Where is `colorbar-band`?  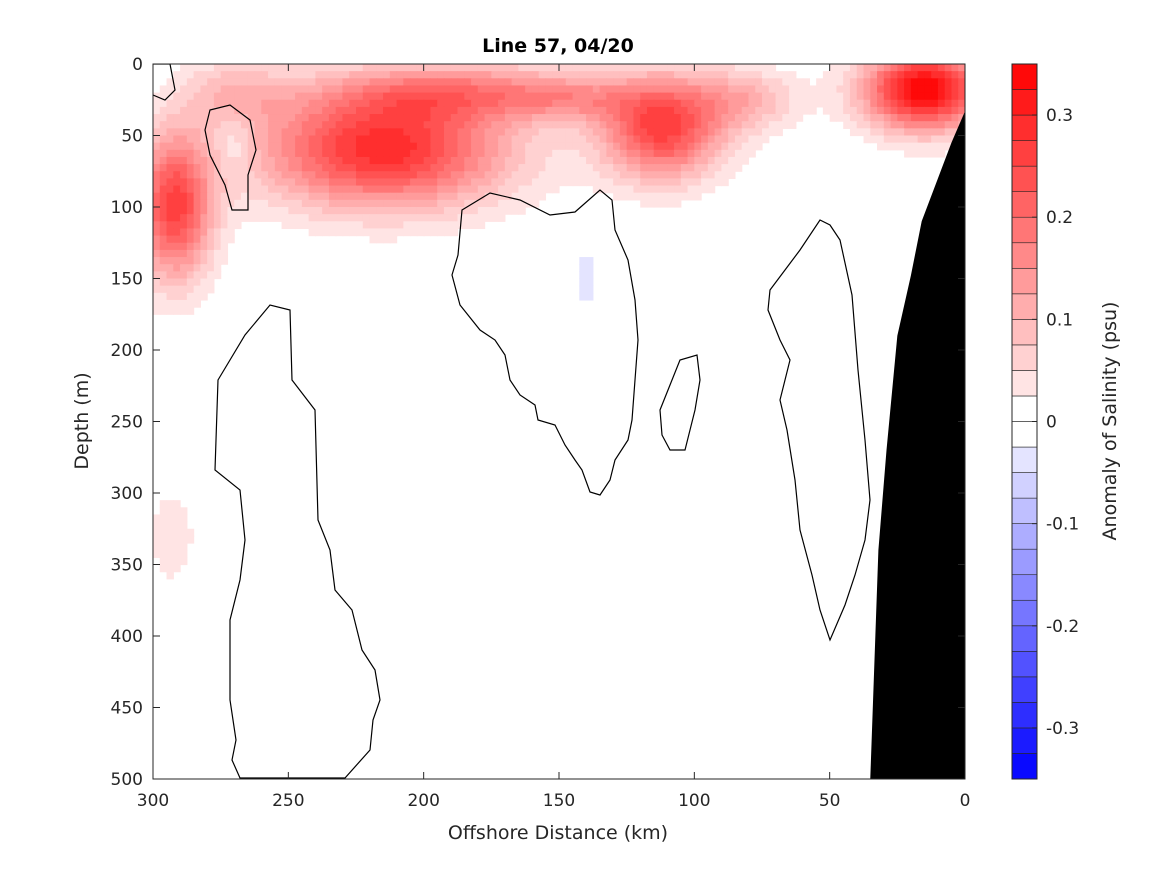 colorbar-band is located at coordinates (1024, 536).